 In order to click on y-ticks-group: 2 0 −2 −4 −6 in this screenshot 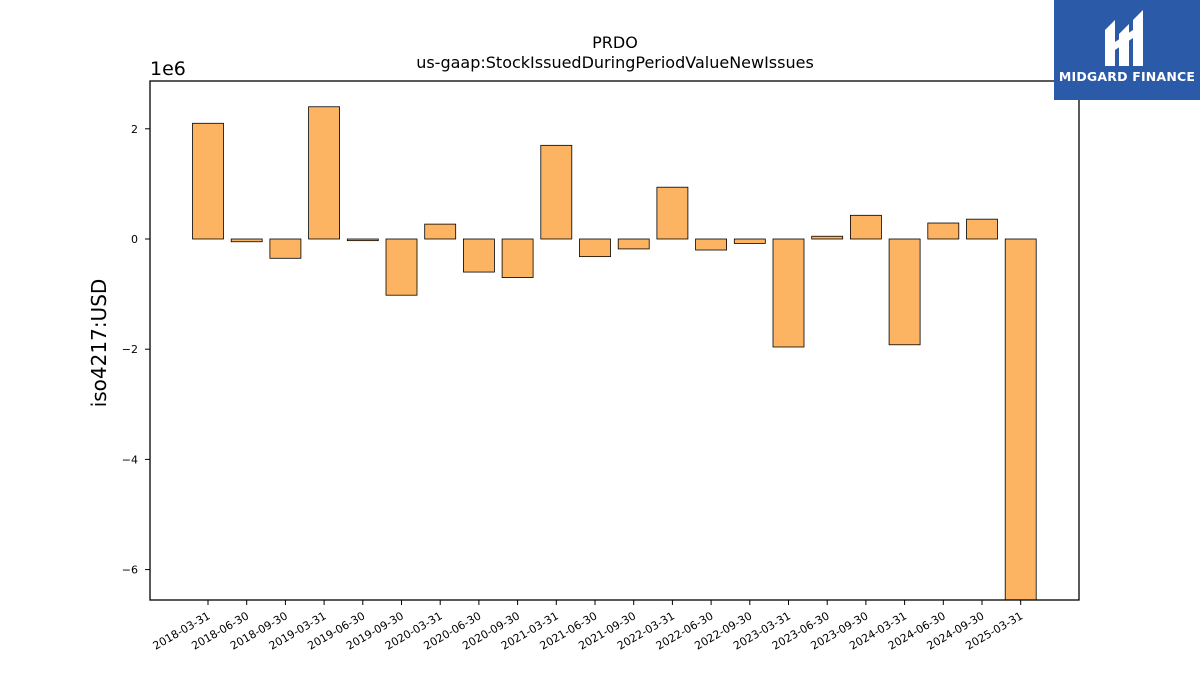, I will do `click(136, 350)`.